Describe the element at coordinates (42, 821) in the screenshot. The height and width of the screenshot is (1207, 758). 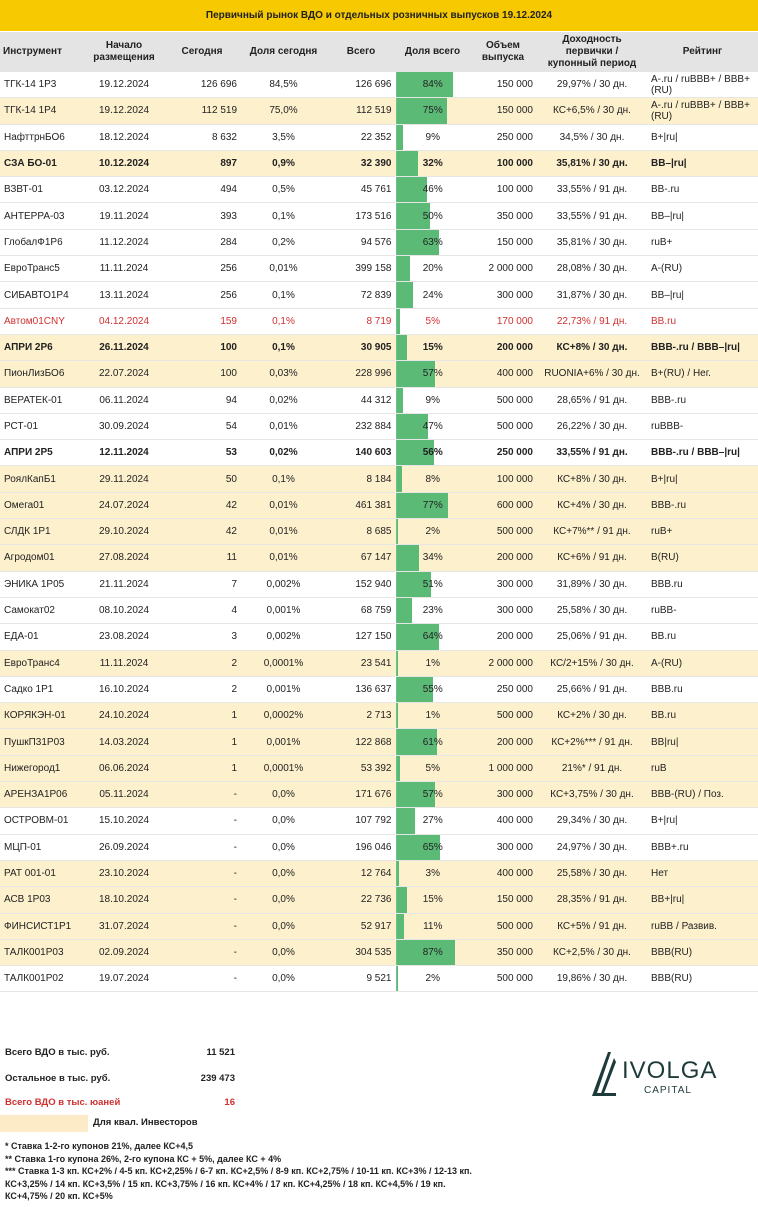
I see `instrument-cell: ОСТРОВМ-01` at that location.